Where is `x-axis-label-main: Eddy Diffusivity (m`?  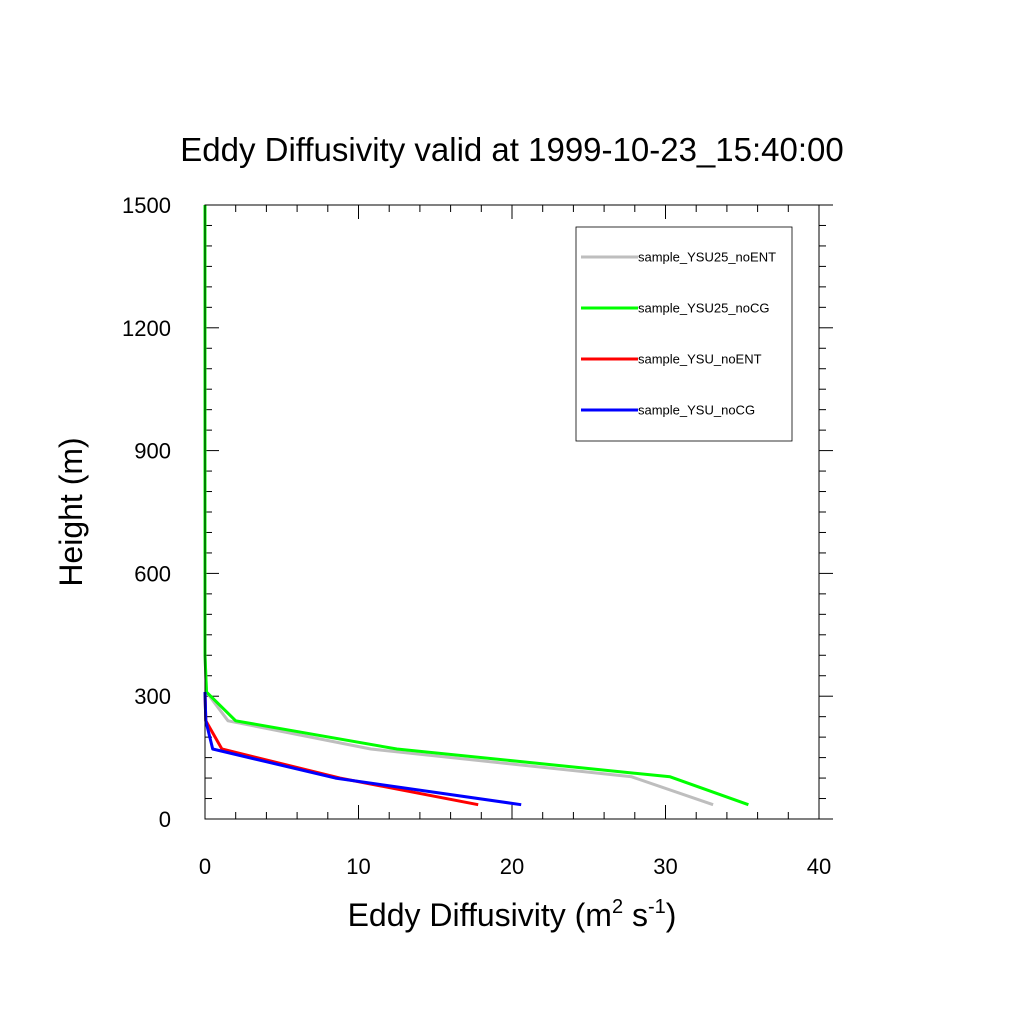
x-axis-label-main: Eddy Diffusivity (m is located at coordinates (480, 915).